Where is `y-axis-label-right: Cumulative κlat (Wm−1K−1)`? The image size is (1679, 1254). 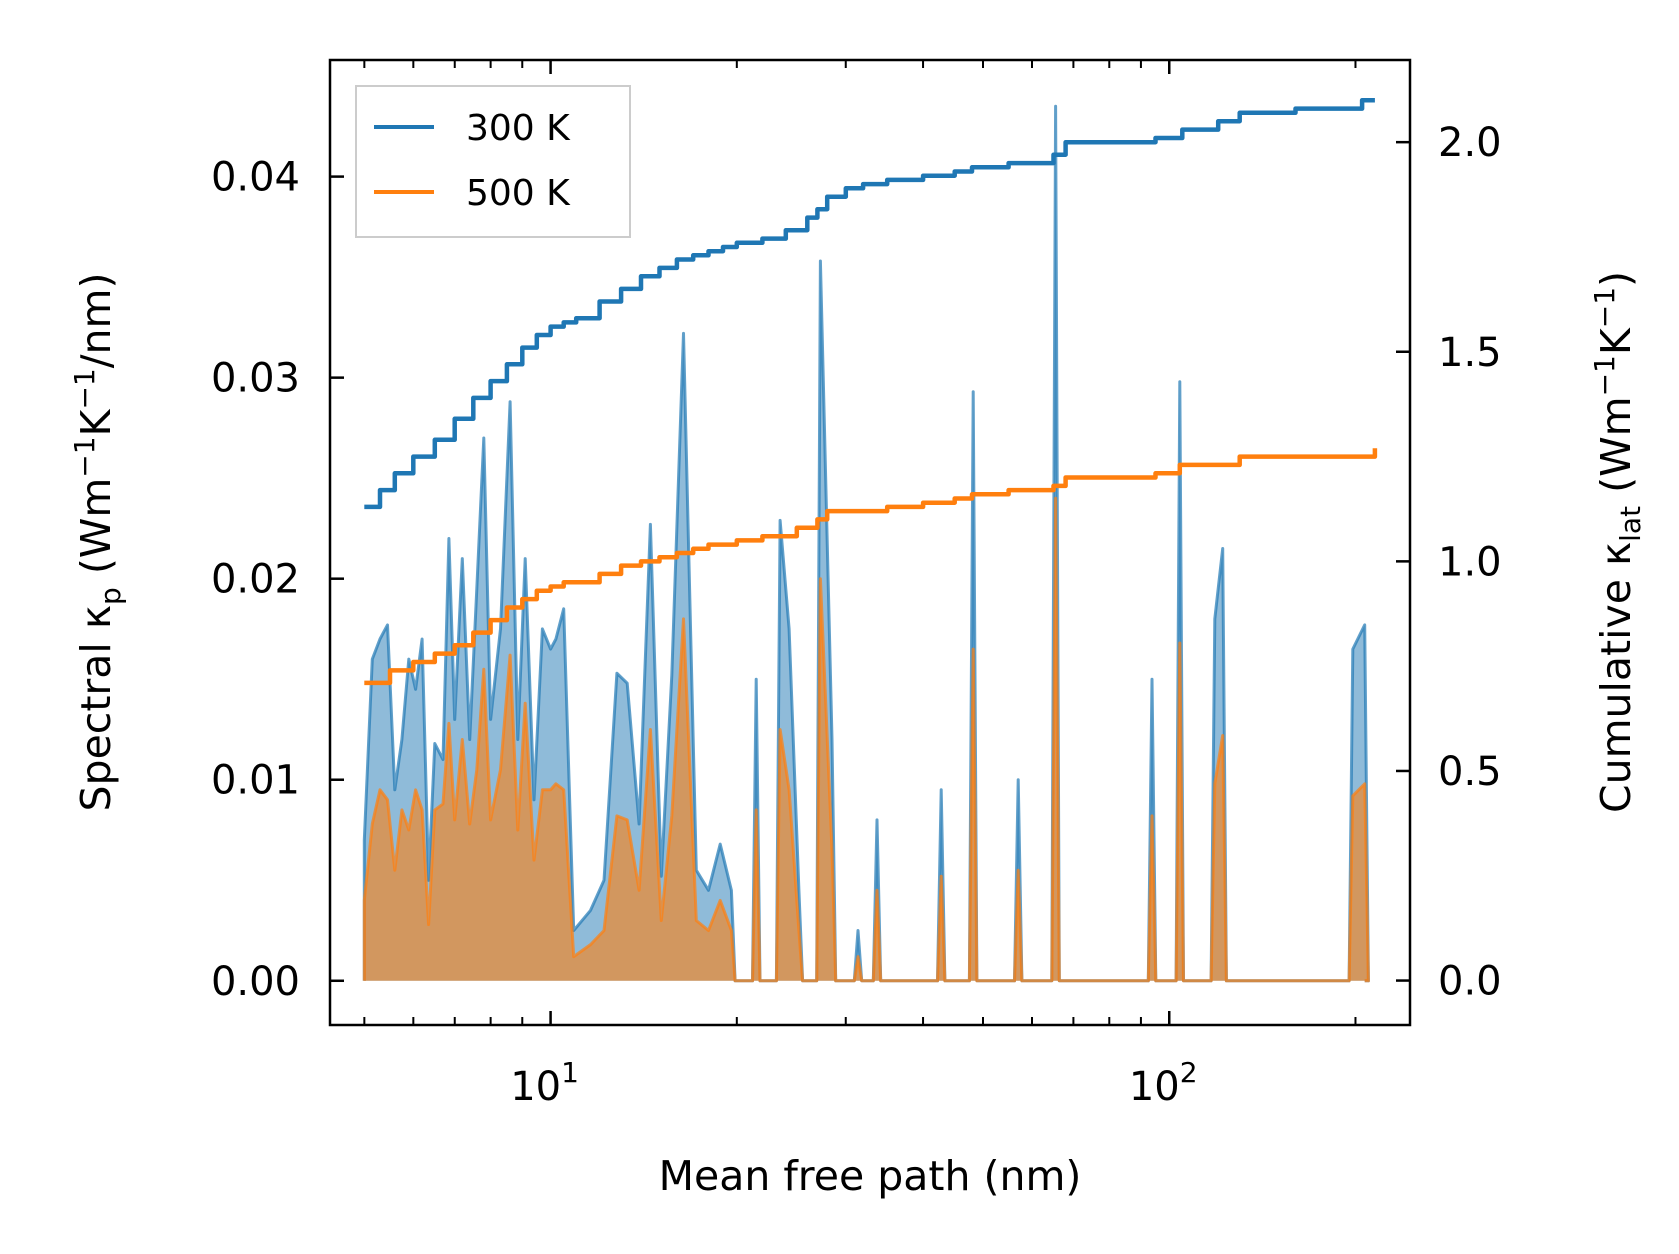
y-axis-label-right: Cumulative κlat (Wm−1K−1) is located at coordinates (1617, 542).